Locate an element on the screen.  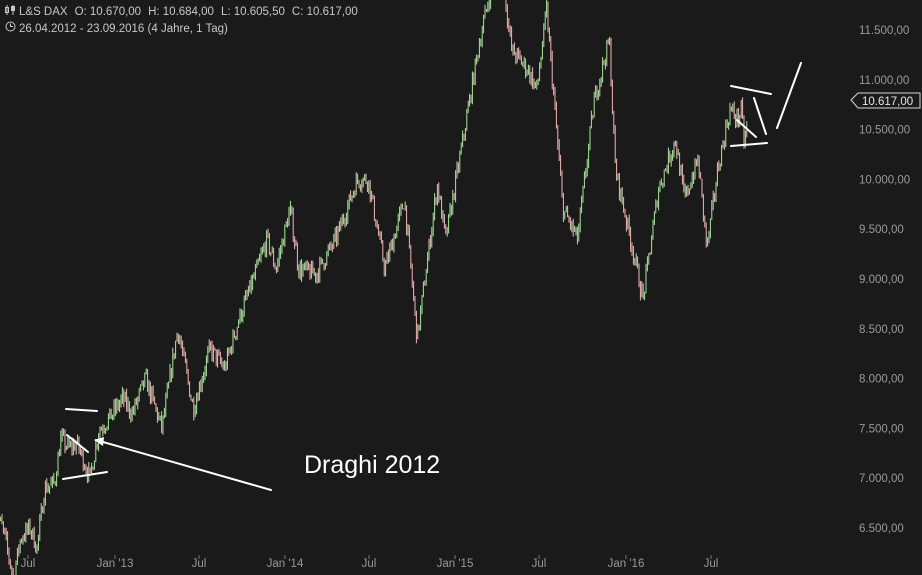
price-tick-label: 6.500,00 is located at coordinates (881, 529).